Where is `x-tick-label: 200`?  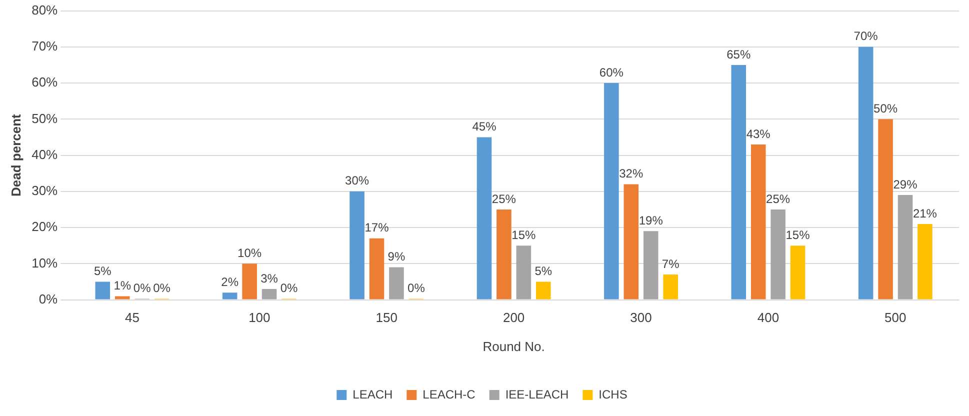
x-tick-label: 200 is located at coordinates (513, 318).